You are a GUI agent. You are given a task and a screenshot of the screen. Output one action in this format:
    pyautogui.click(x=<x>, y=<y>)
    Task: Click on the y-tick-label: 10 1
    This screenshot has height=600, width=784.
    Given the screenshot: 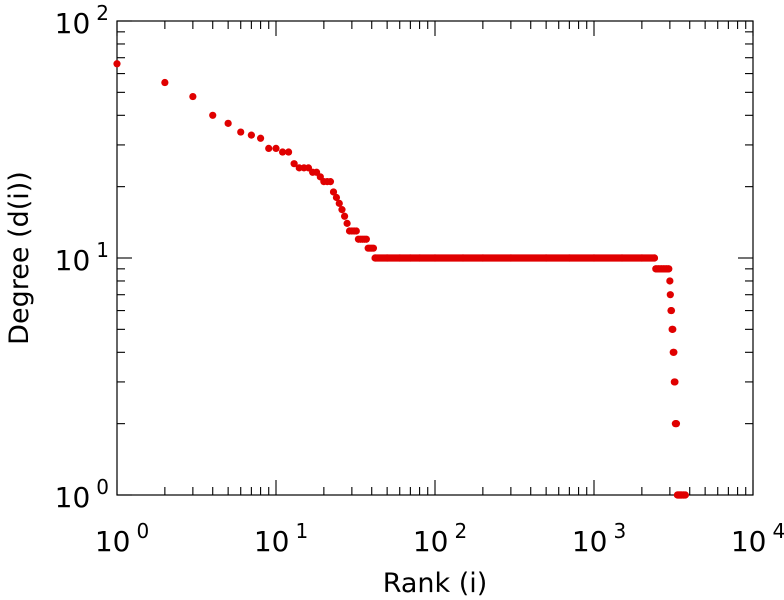 What is the action you would take?
    pyautogui.click(x=82, y=257)
    